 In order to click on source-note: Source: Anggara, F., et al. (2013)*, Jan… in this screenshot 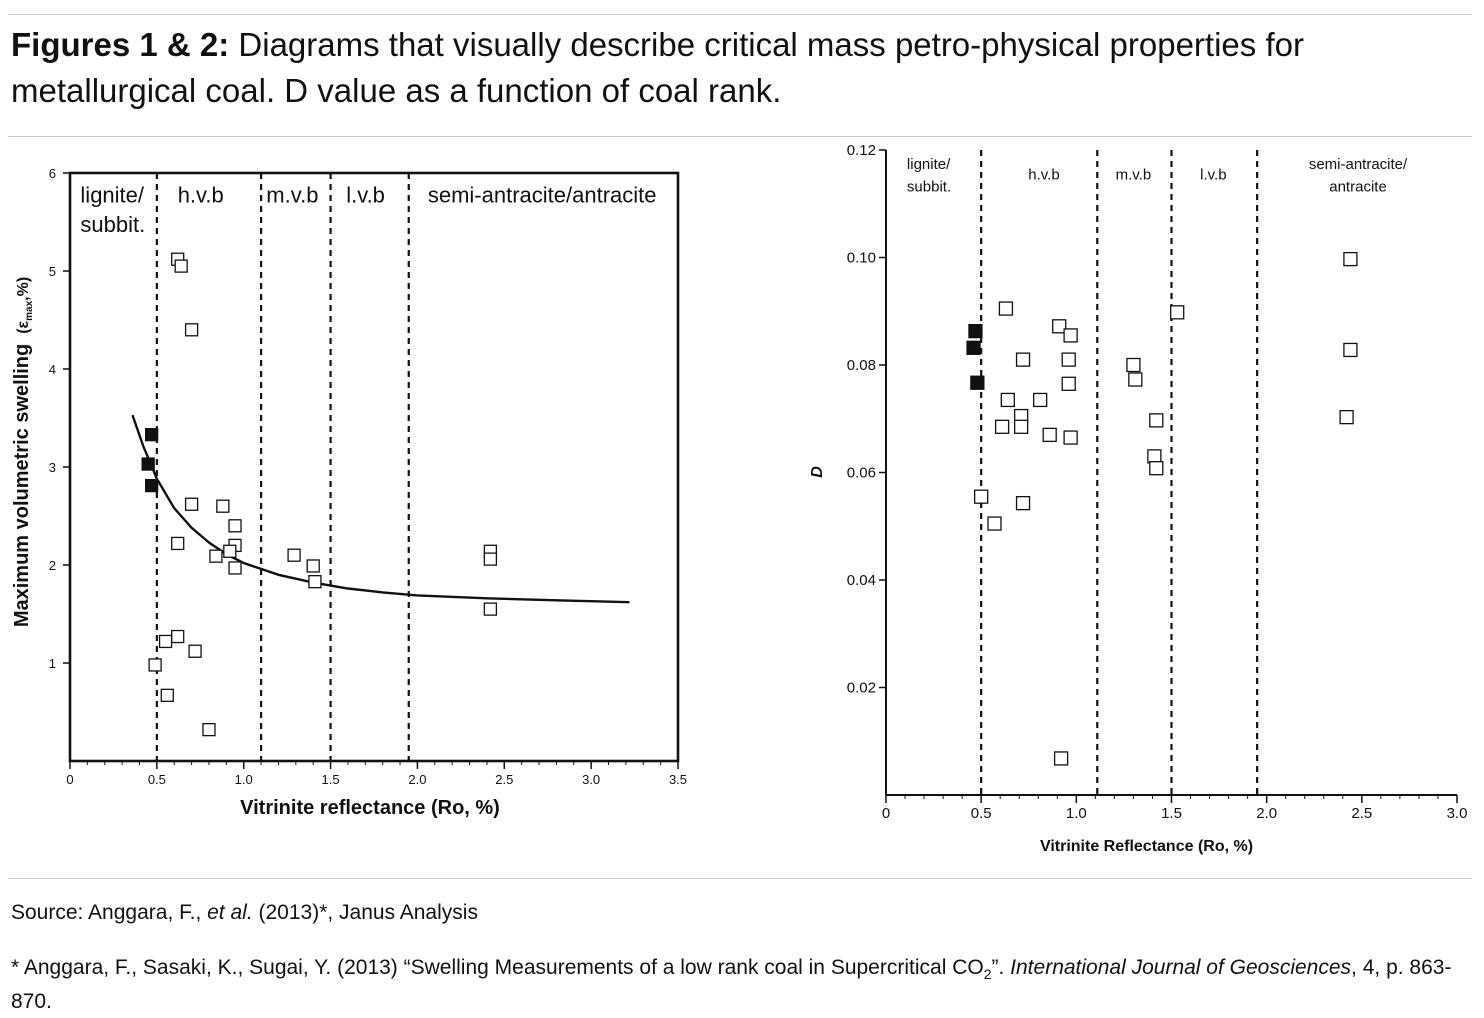, I will do `click(244, 913)`.